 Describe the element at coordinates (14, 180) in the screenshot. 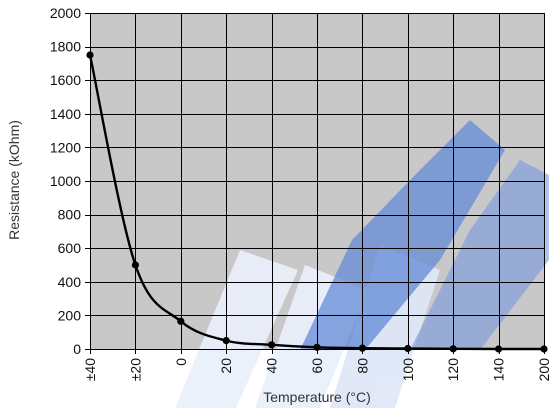

I see `y-axis-title: Resistance (kOhm)` at that location.